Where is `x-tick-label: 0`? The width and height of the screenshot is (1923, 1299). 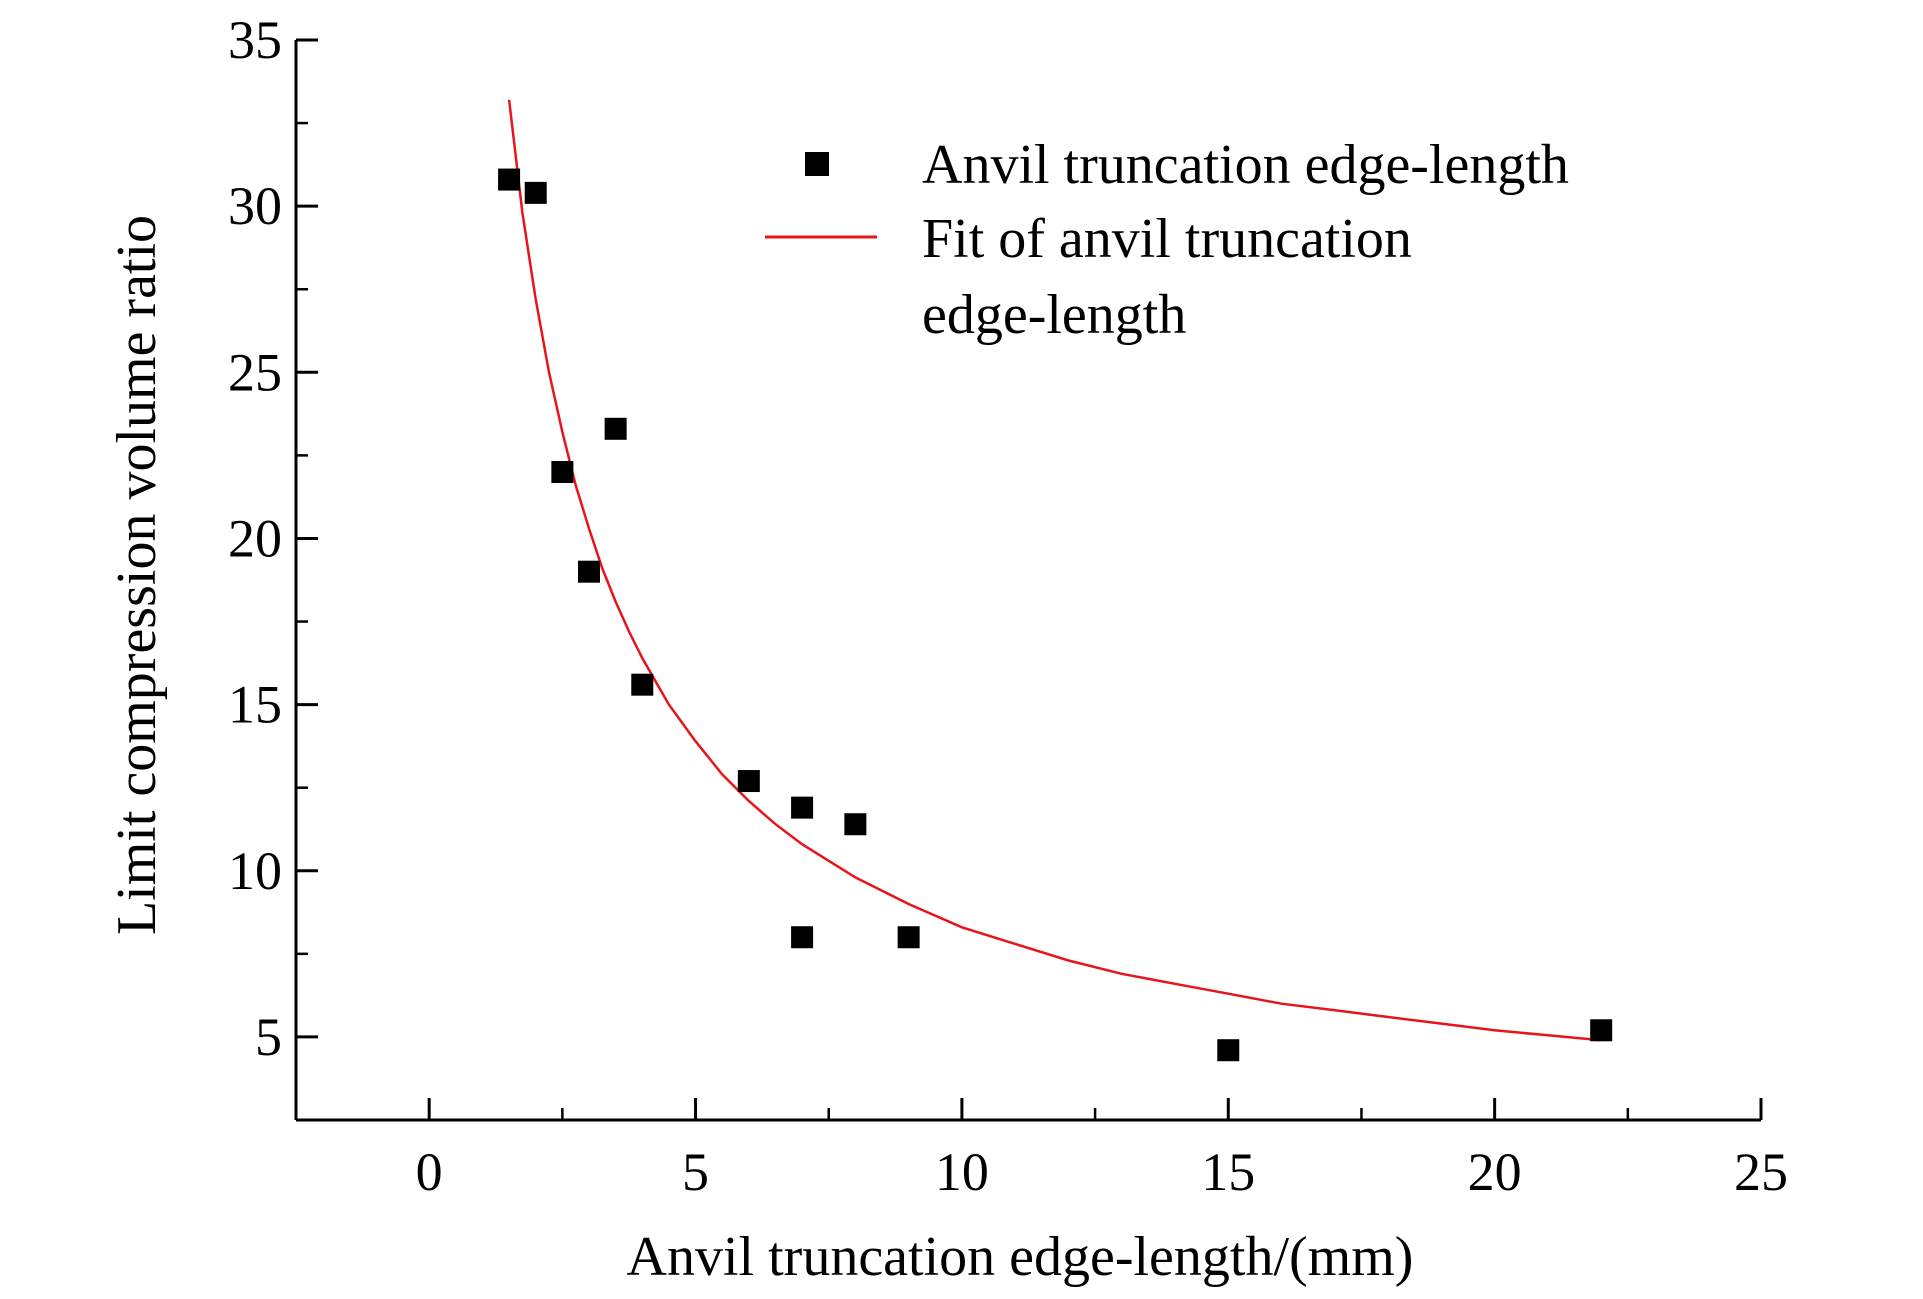 x-tick-label: 0 is located at coordinates (429, 1172).